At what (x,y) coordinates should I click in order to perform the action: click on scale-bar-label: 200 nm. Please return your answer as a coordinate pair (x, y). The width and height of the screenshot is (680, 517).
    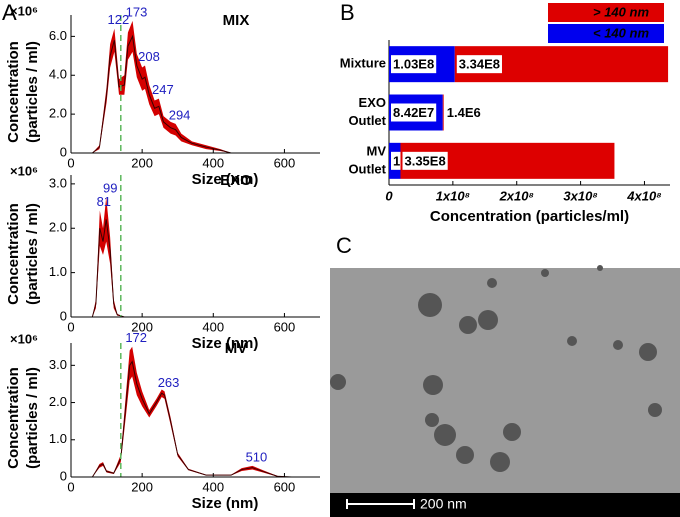
    Looking at the image, I should click on (443, 504).